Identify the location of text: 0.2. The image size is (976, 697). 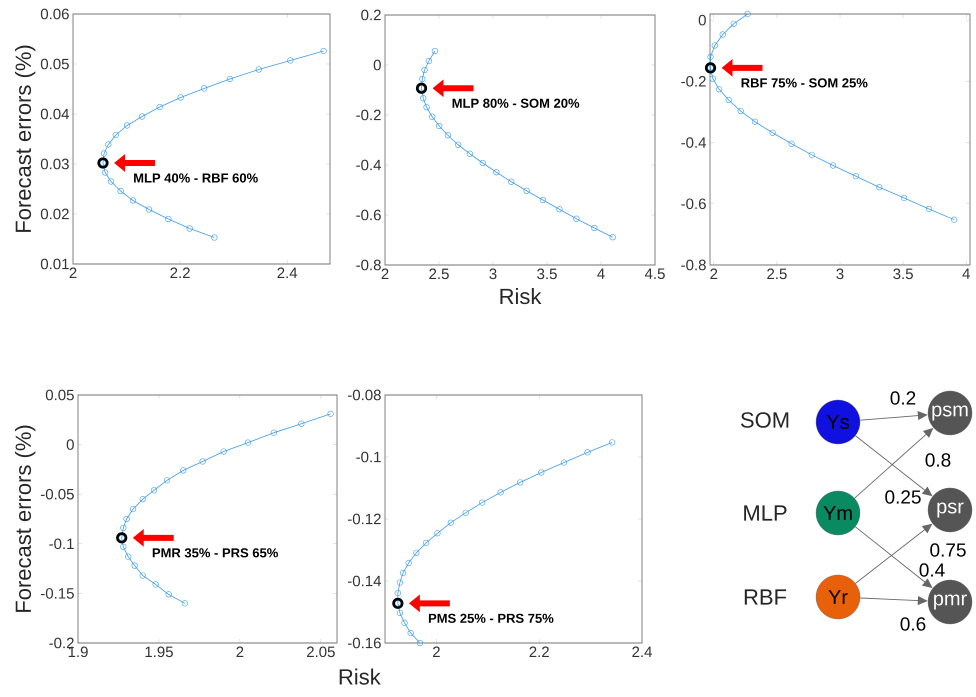
(903, 398).